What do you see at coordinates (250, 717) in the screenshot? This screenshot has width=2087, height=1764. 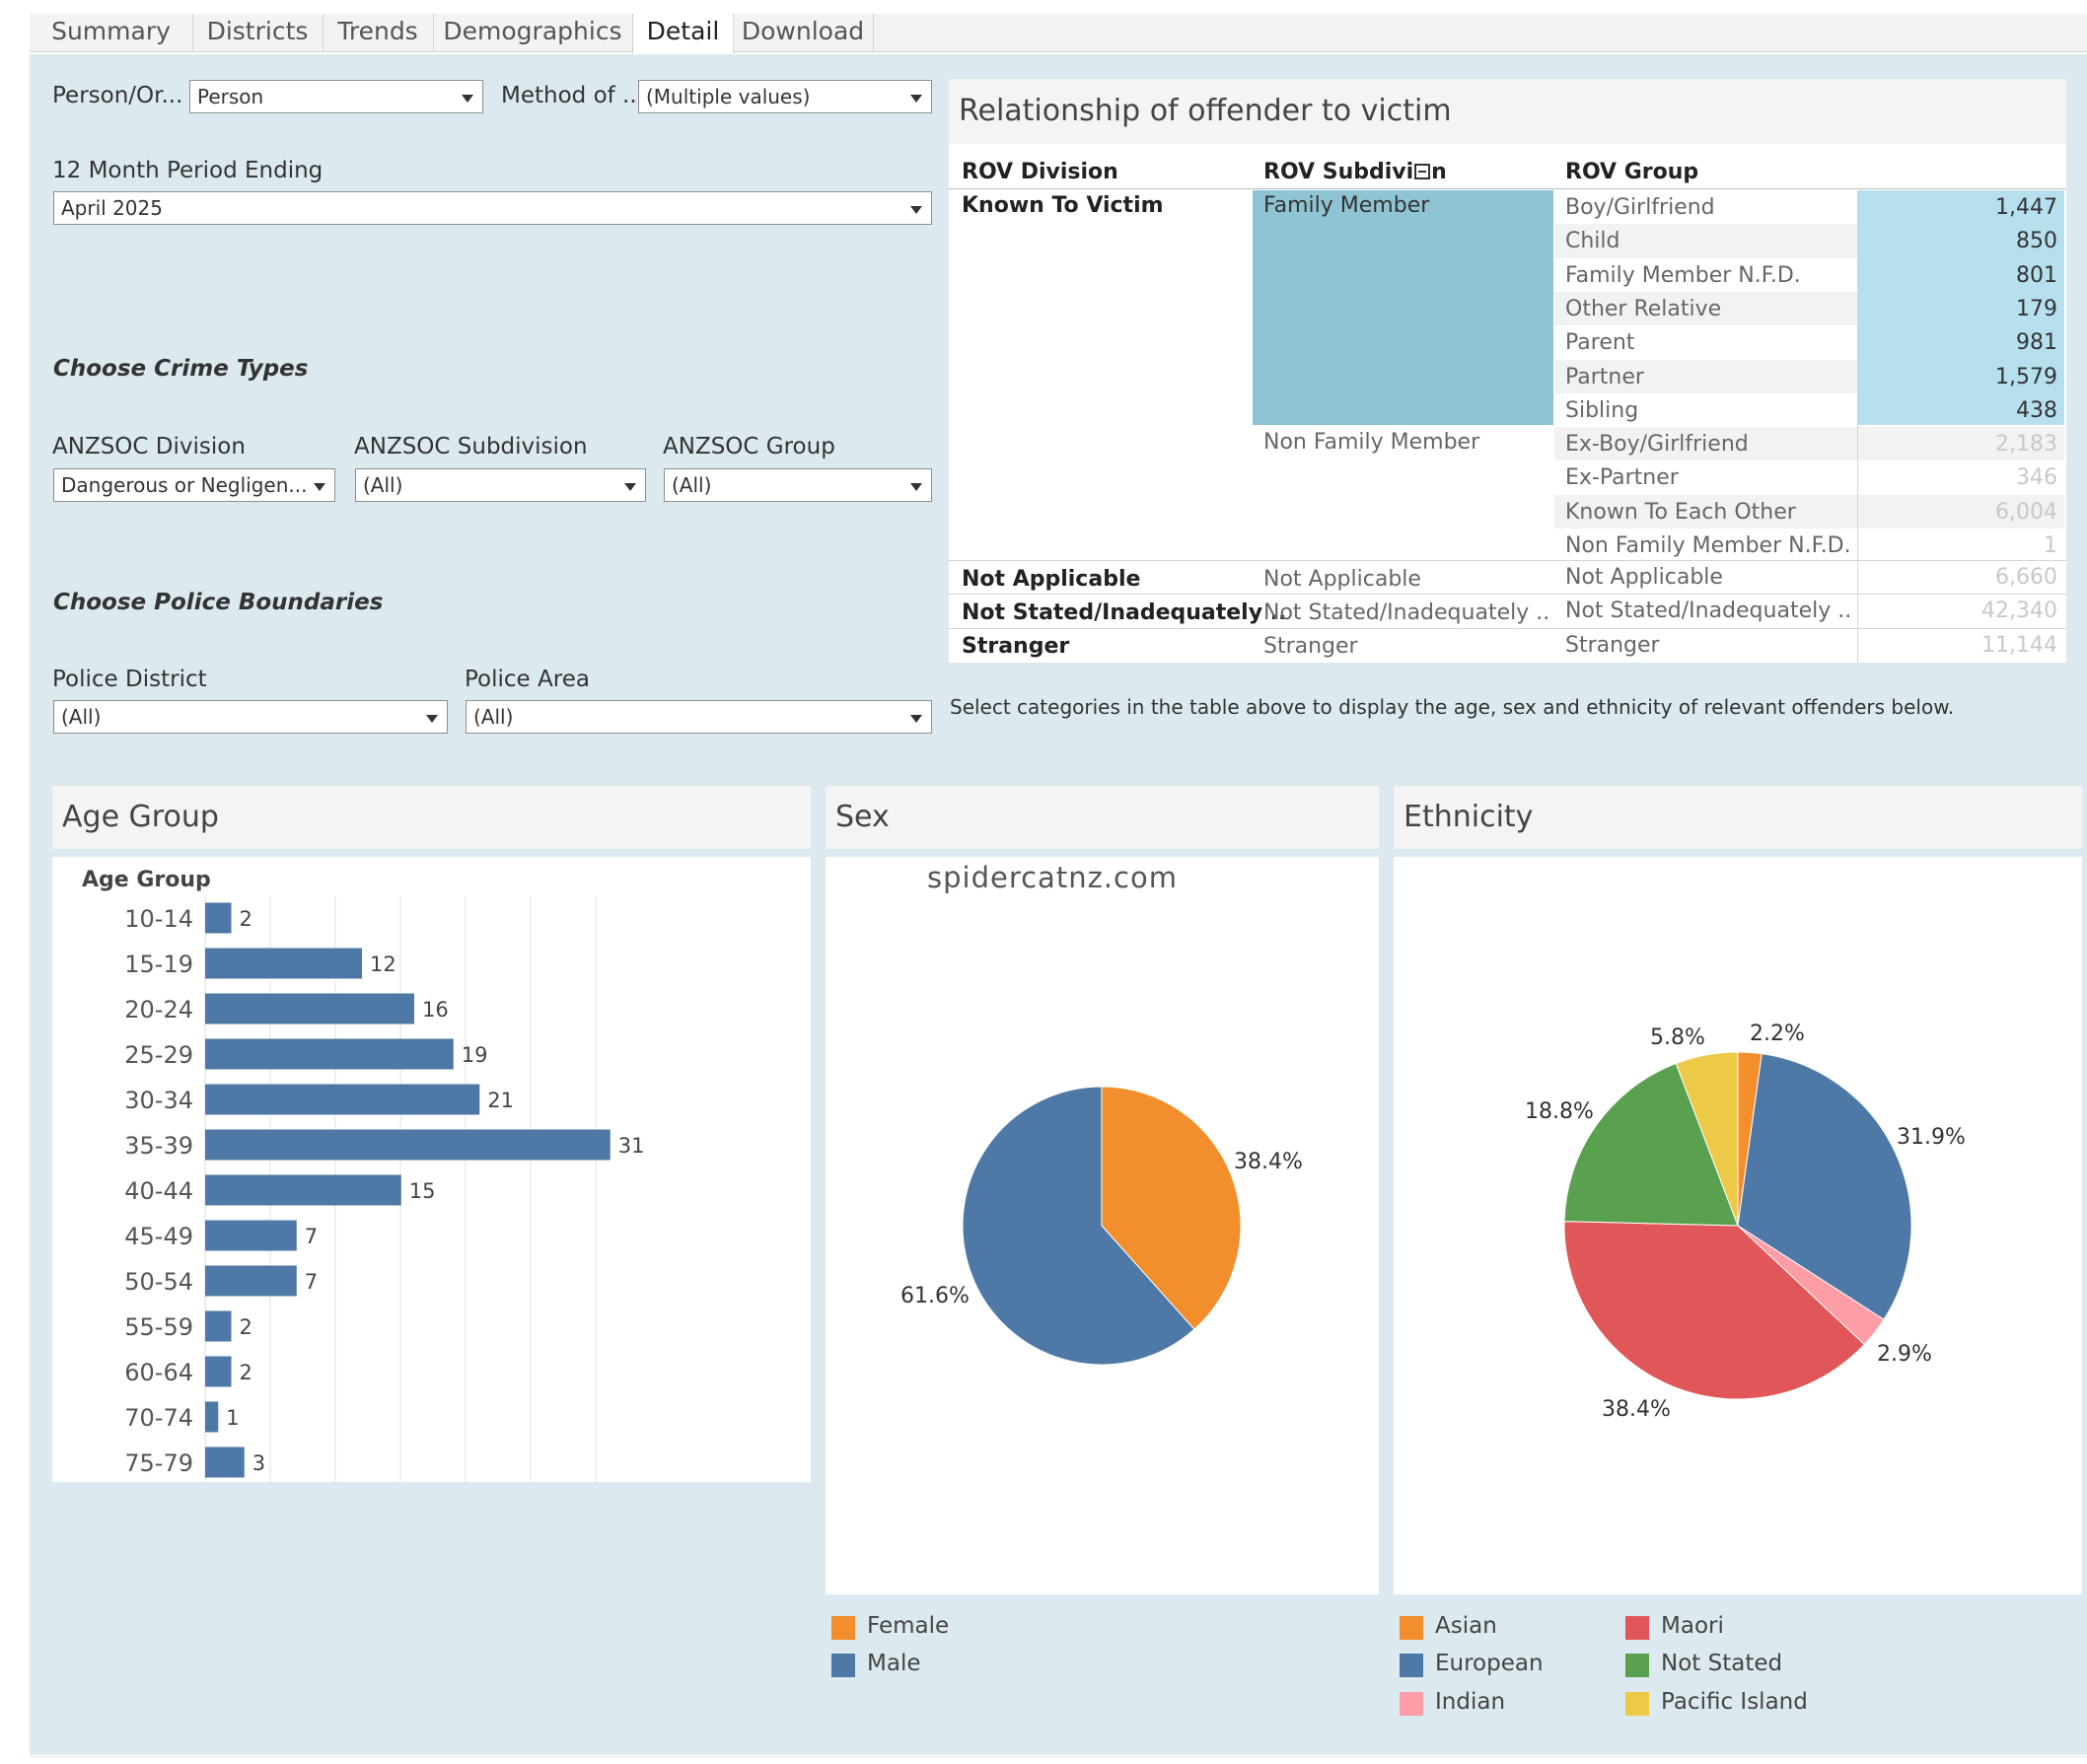 I see `police-district-select: (All)` at bounding box center [250, 717].